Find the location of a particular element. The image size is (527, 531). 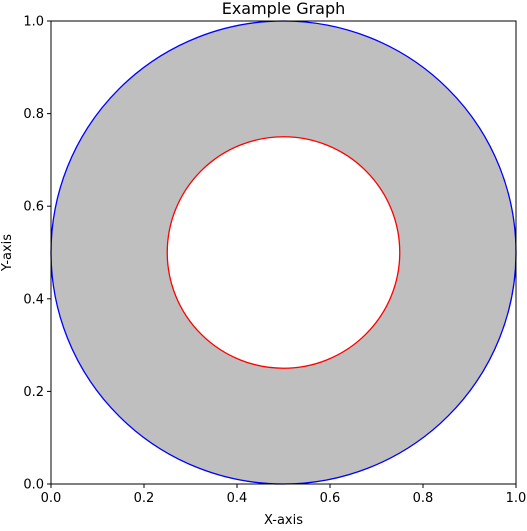

y-tick-label: 0.4 is located at coordinates (33, 299).